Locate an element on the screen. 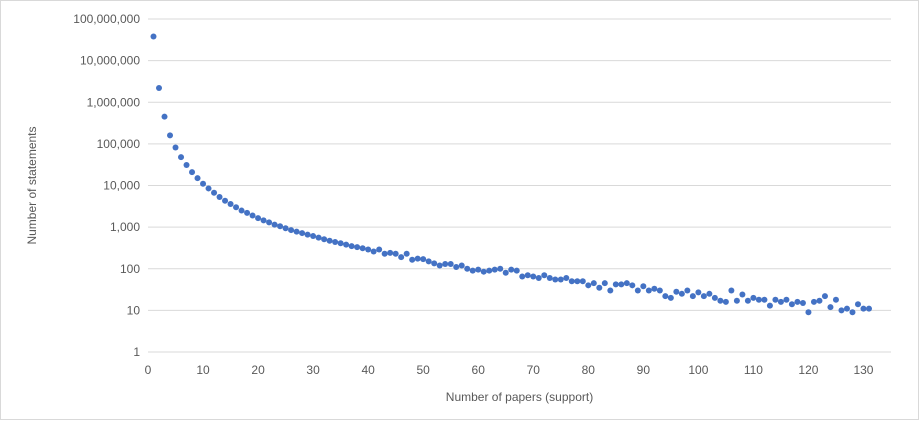 This screenshot has height=421, width=919. x-tick-label: 120 is located at coordinates (808, 370).